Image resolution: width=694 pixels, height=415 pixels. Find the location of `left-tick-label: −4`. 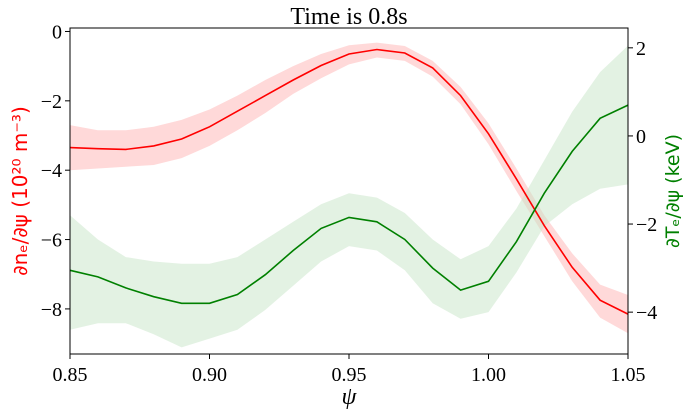

left-tick-label: −4 is located at coordinates (51, 171).